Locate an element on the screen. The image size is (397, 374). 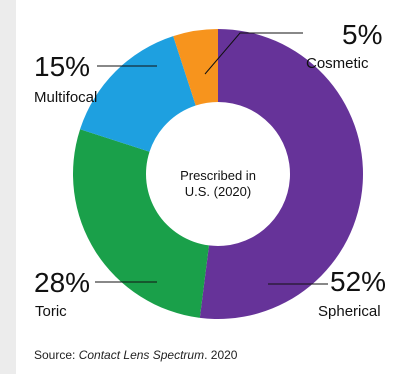
slice-multifocal is located at coordinates (138, 94).